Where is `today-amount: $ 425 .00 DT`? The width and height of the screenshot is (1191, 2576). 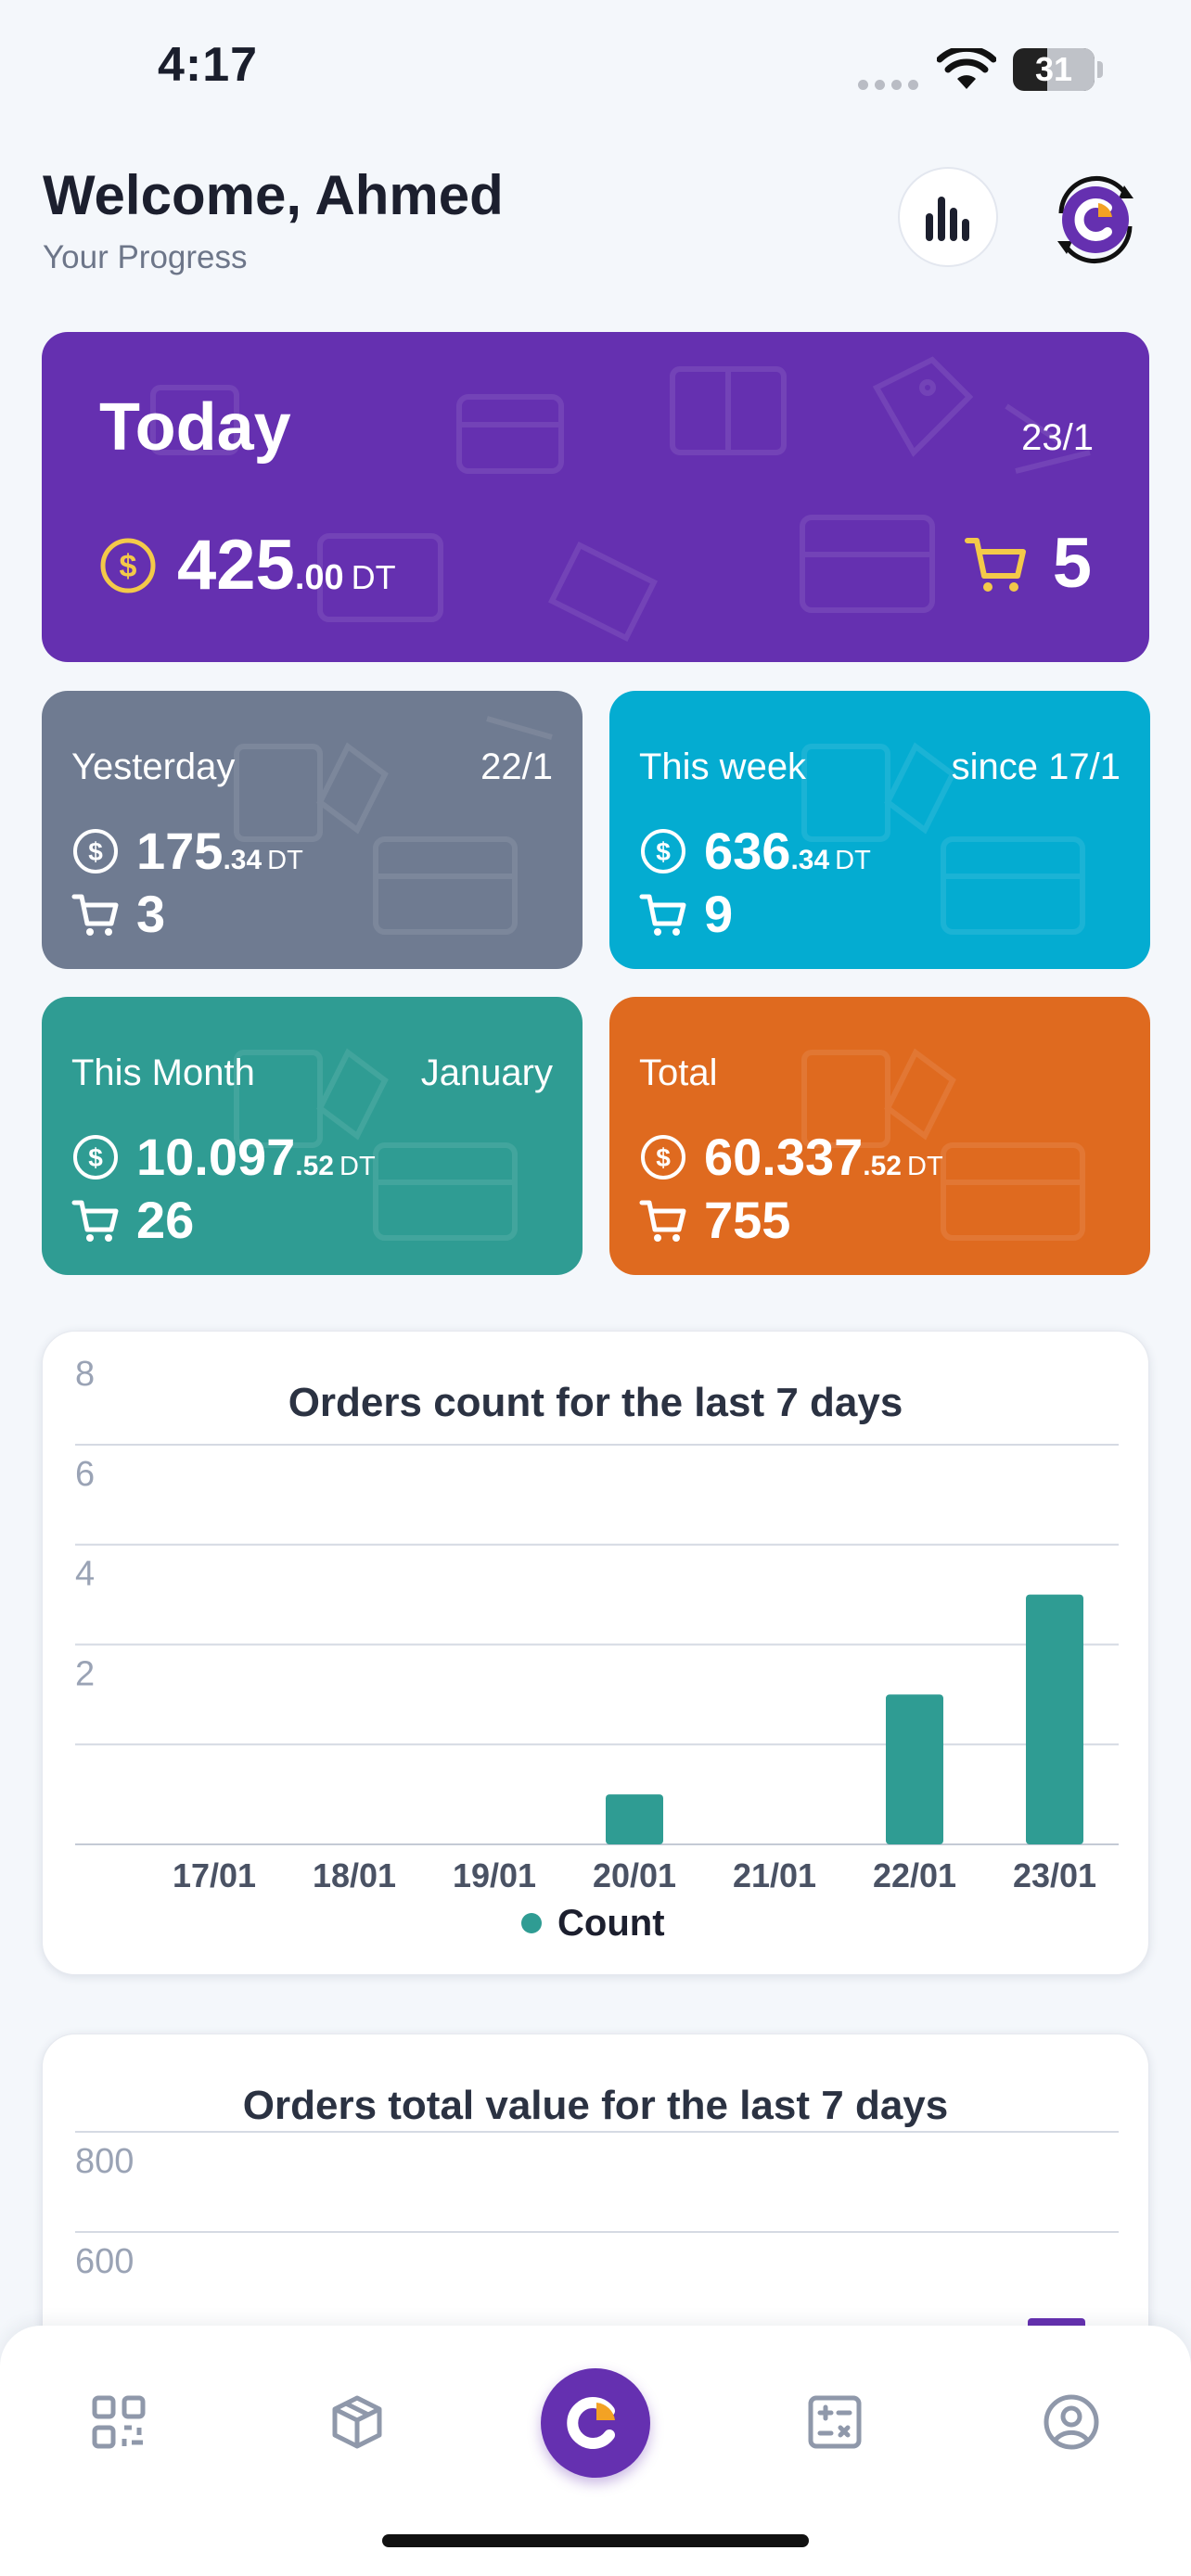
today-amount: $ 425 .00 DT is located at coordinates (248, 565).